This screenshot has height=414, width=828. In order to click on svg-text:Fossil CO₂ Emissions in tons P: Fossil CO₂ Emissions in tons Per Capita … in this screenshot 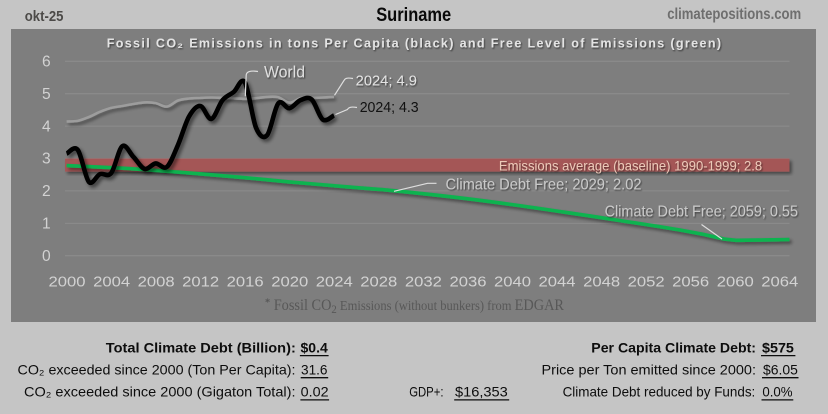, I will do `click(414, 44)`.